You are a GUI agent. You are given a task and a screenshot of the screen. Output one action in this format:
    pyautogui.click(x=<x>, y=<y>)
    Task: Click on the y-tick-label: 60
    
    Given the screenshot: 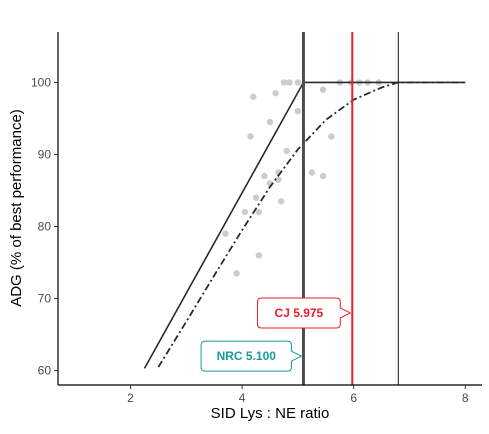 What is the action you would take?
    pyautogui.click(x=45, y=371)
    